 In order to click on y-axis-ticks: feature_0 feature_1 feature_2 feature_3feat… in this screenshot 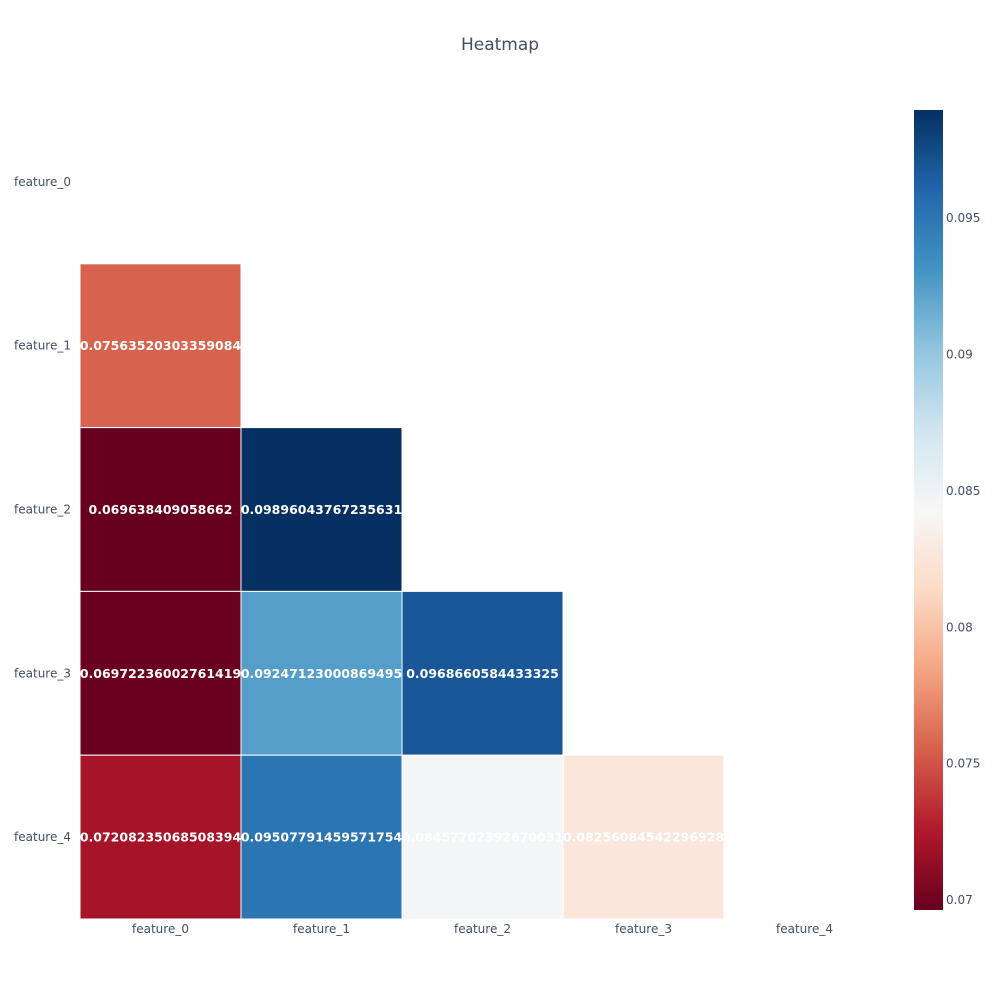, I will do `click(42, 509)`.